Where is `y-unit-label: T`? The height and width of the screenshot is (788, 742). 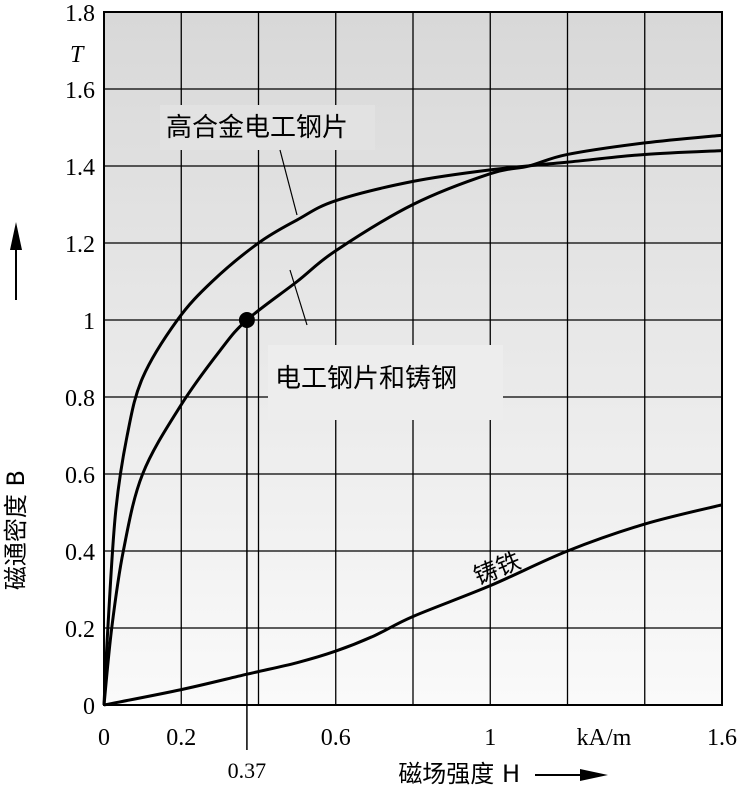
y-unit-label: T is located at coordinates (77, 55).